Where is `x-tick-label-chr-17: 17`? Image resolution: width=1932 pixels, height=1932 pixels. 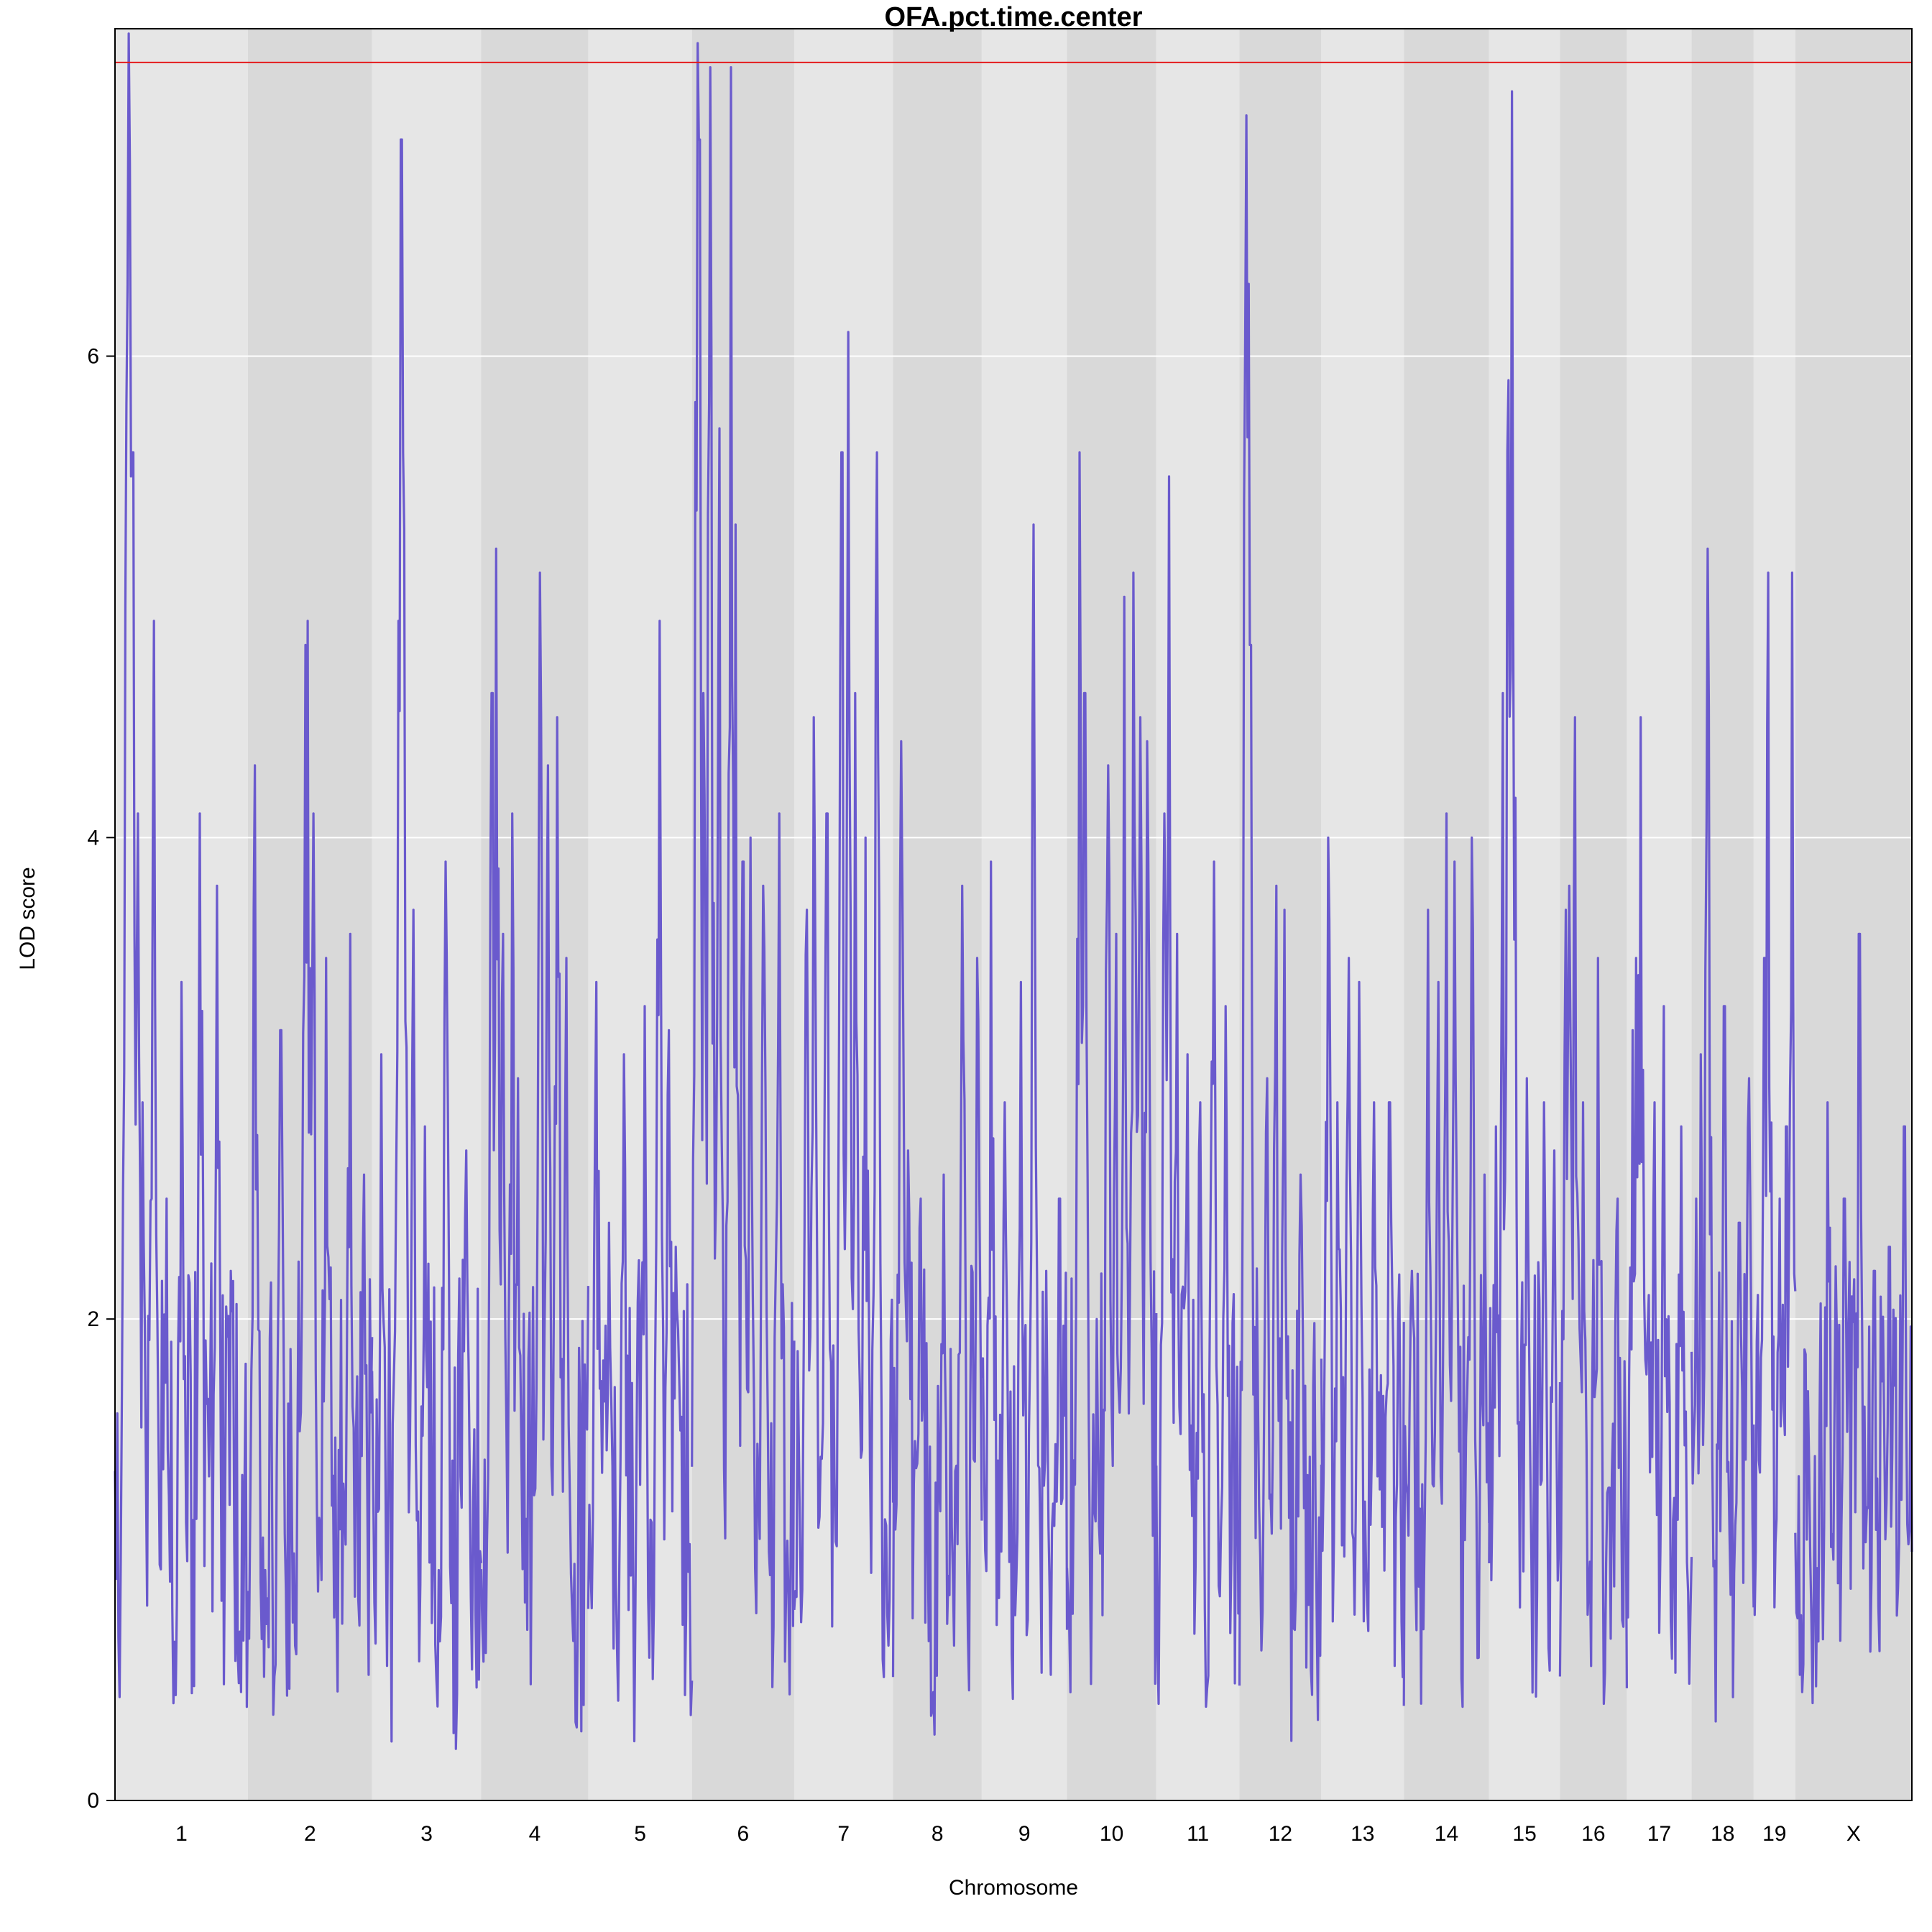
x-tick-label-chr-17: 17 is located at coordinates (1659, 1834).